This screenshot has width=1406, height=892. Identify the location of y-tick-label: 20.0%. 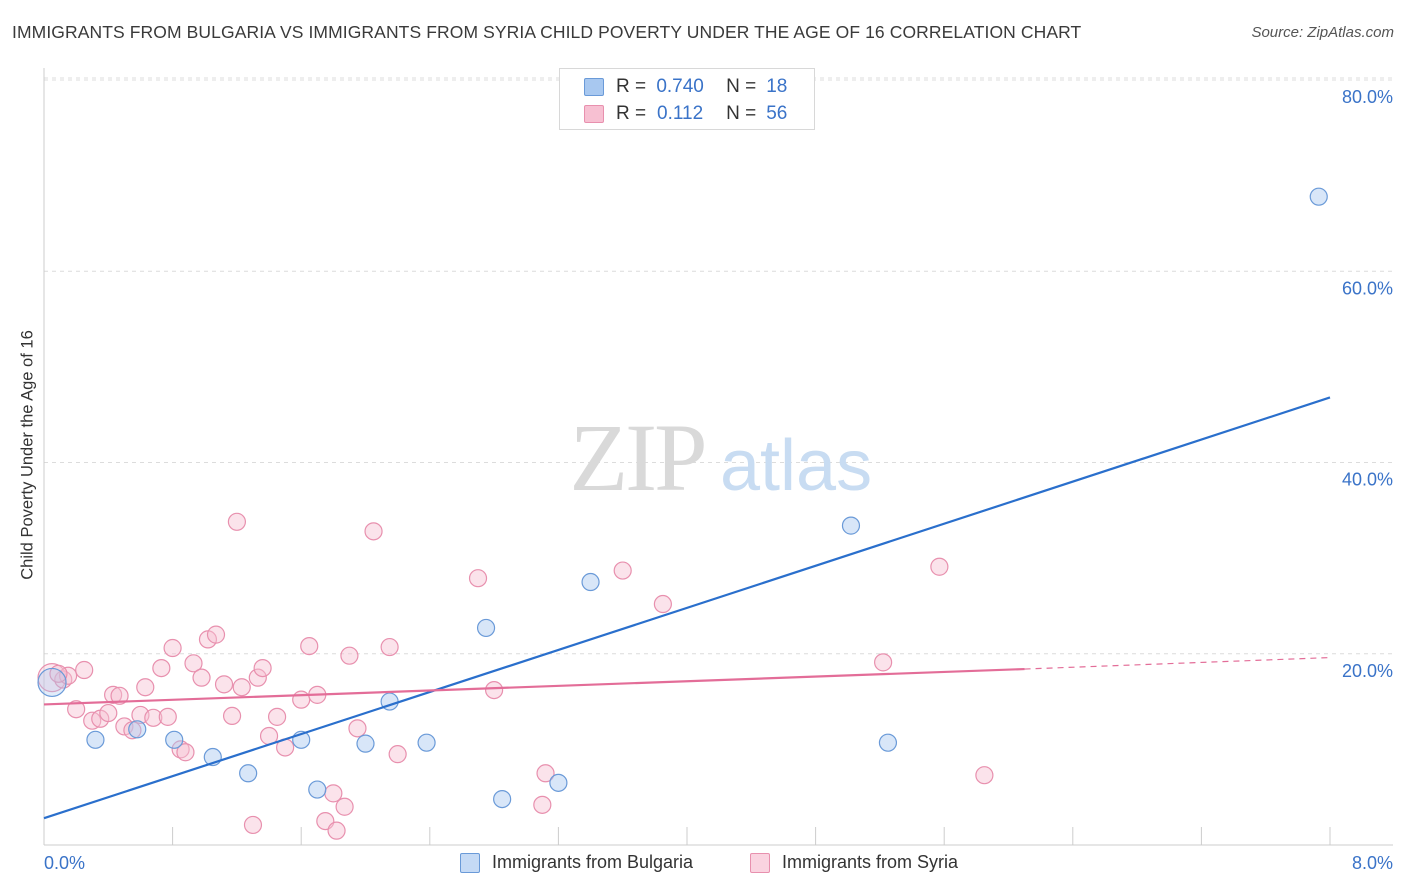
(1367, 671).